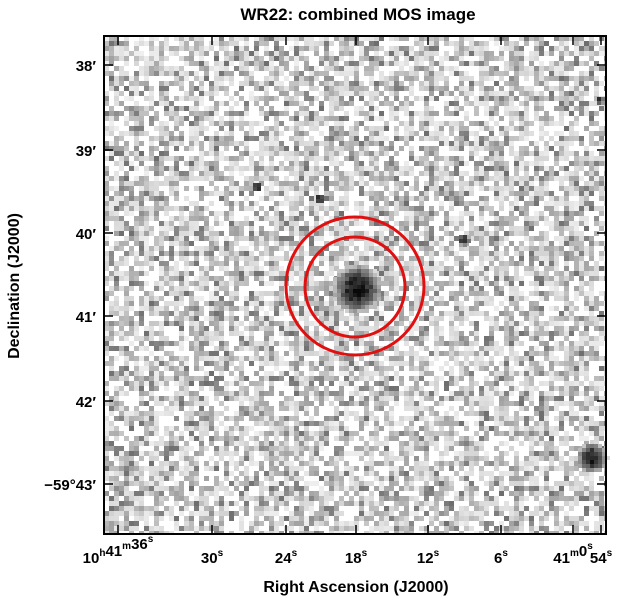 The height and width of the screenshot is (600, 621). I want to click on x-tick-label: 10h41m36s, so click(118, 550).